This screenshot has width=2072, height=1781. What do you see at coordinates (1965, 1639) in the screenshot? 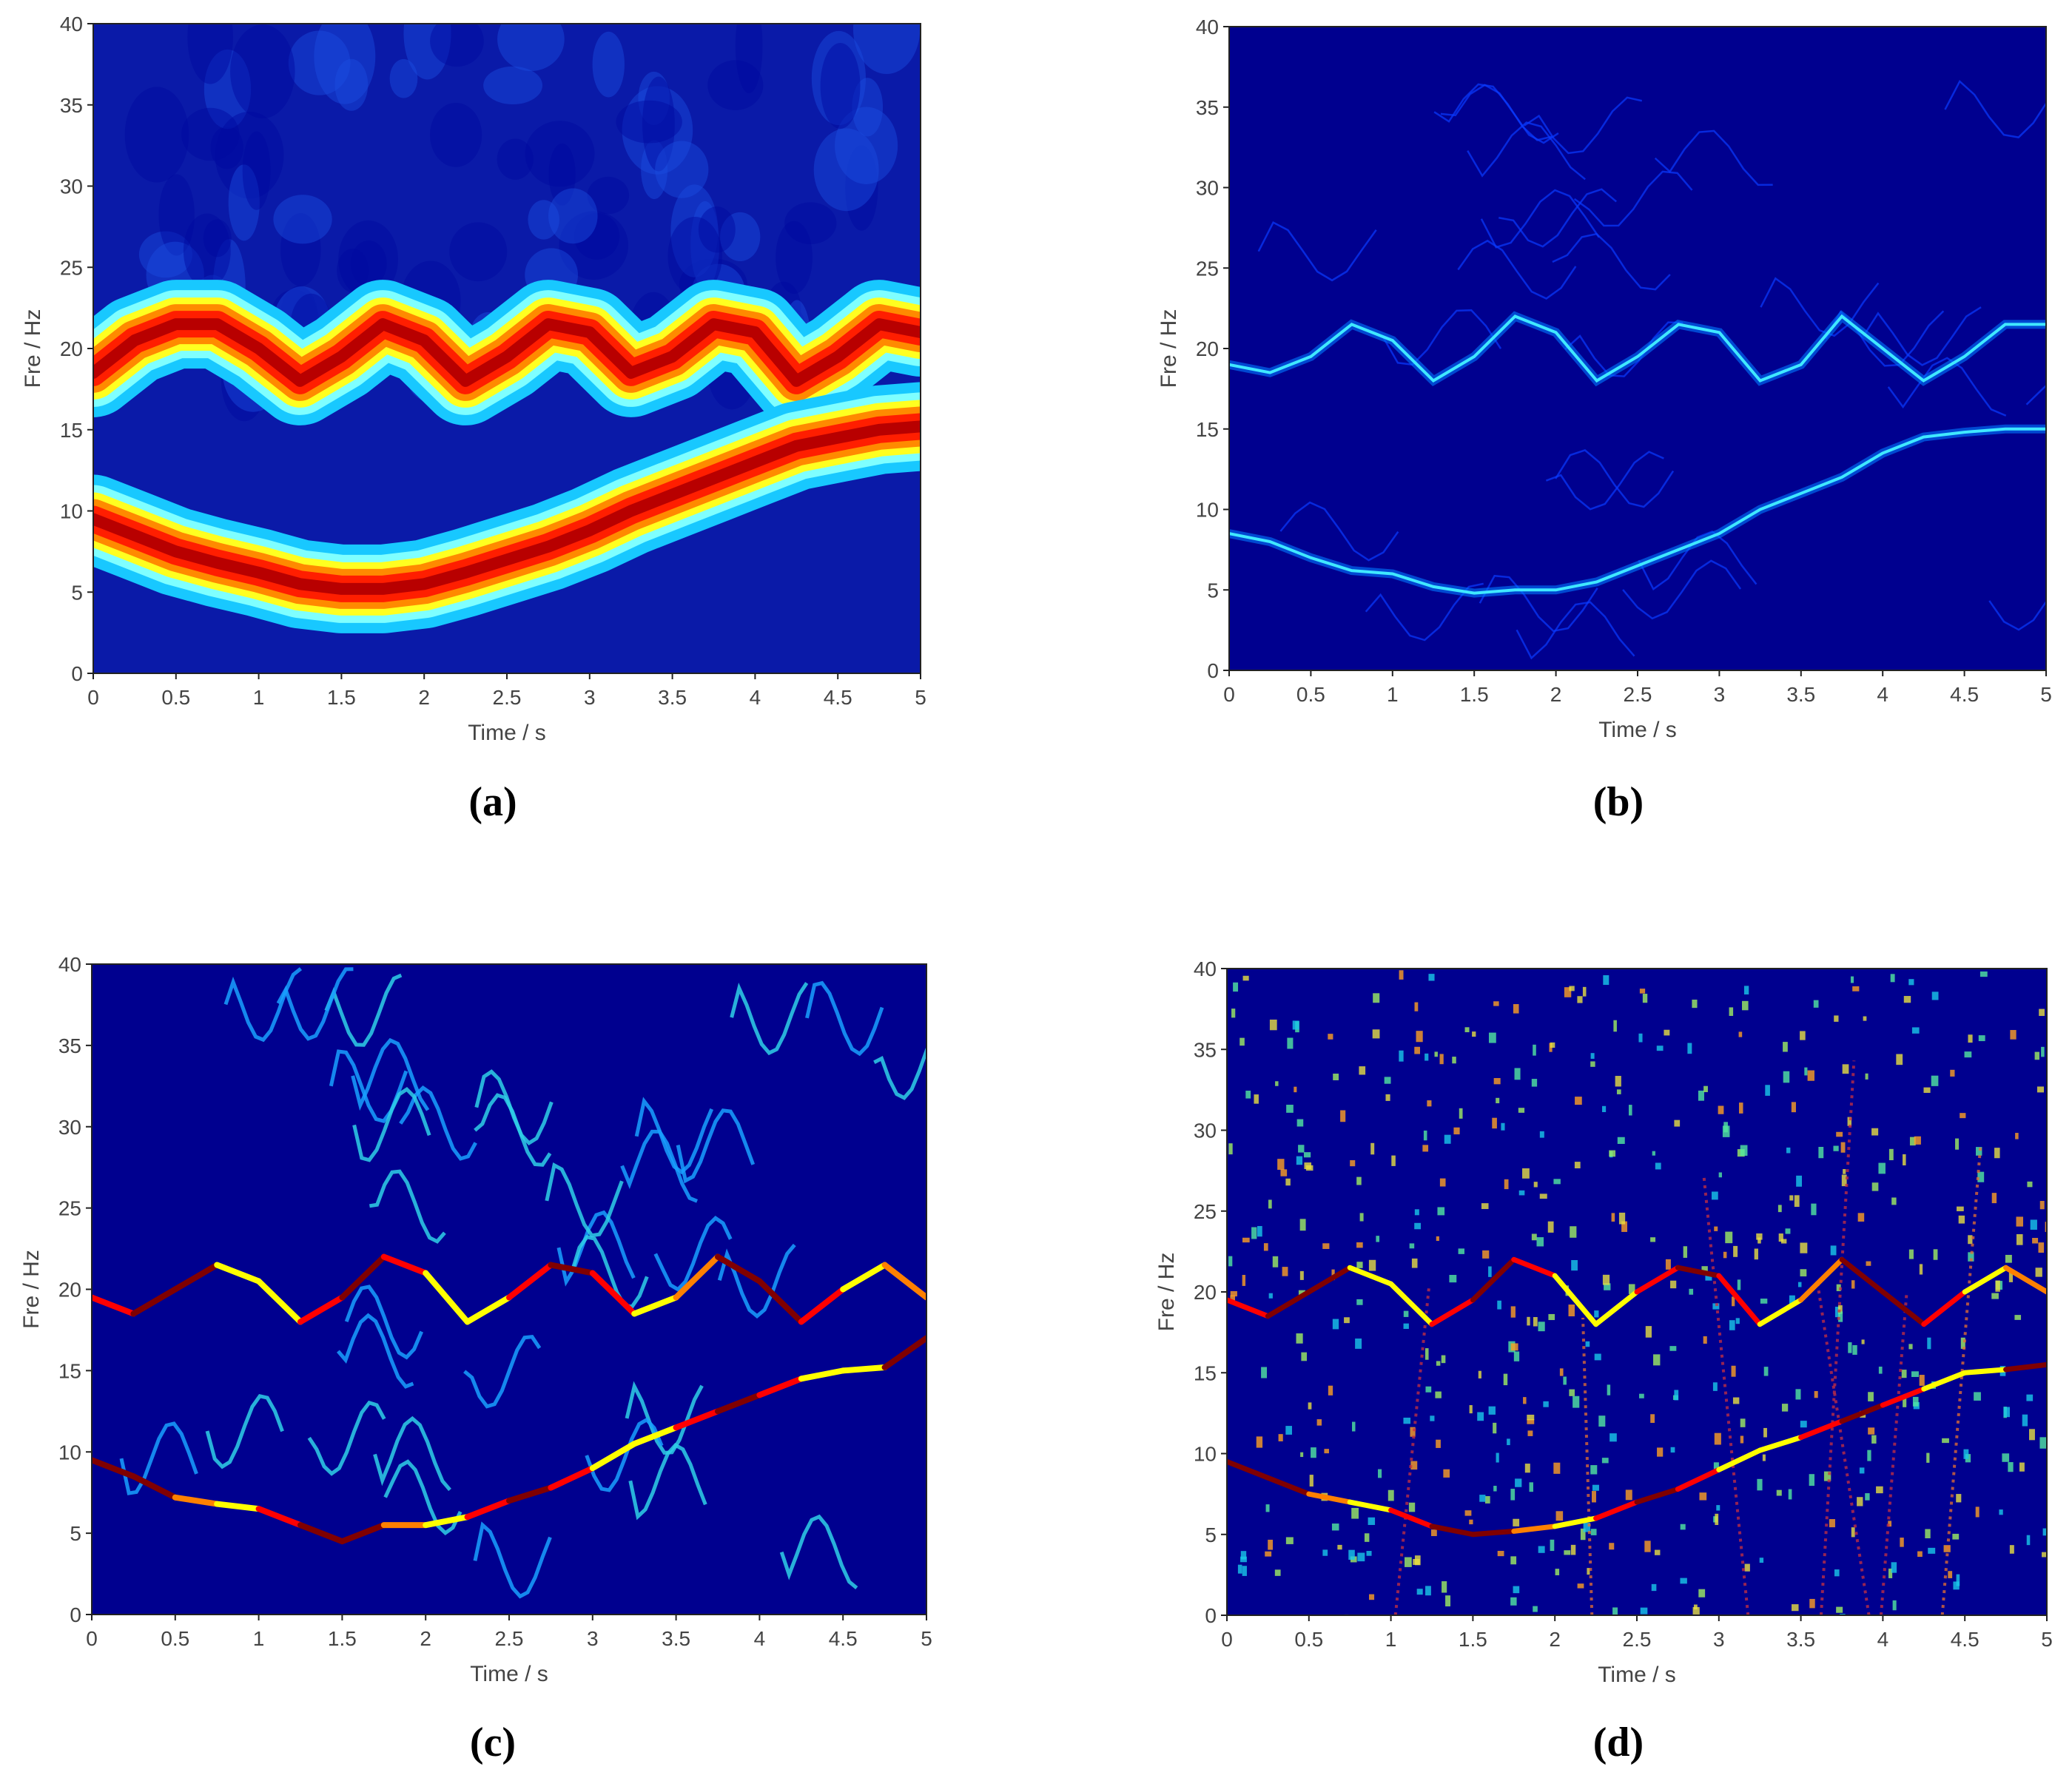
I see `x-tick-label: 4.5` at bounding box center [1965, 1639].